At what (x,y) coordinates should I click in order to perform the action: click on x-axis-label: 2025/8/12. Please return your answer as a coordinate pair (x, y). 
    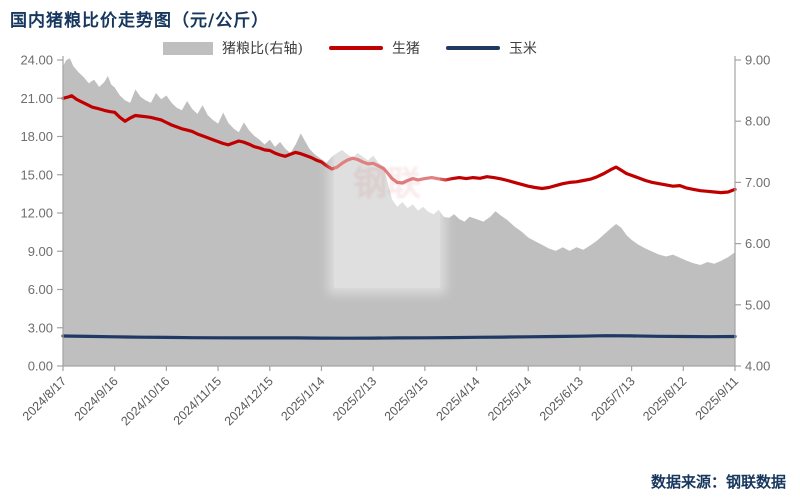
    Looking at the image, I should click on (664, 398).